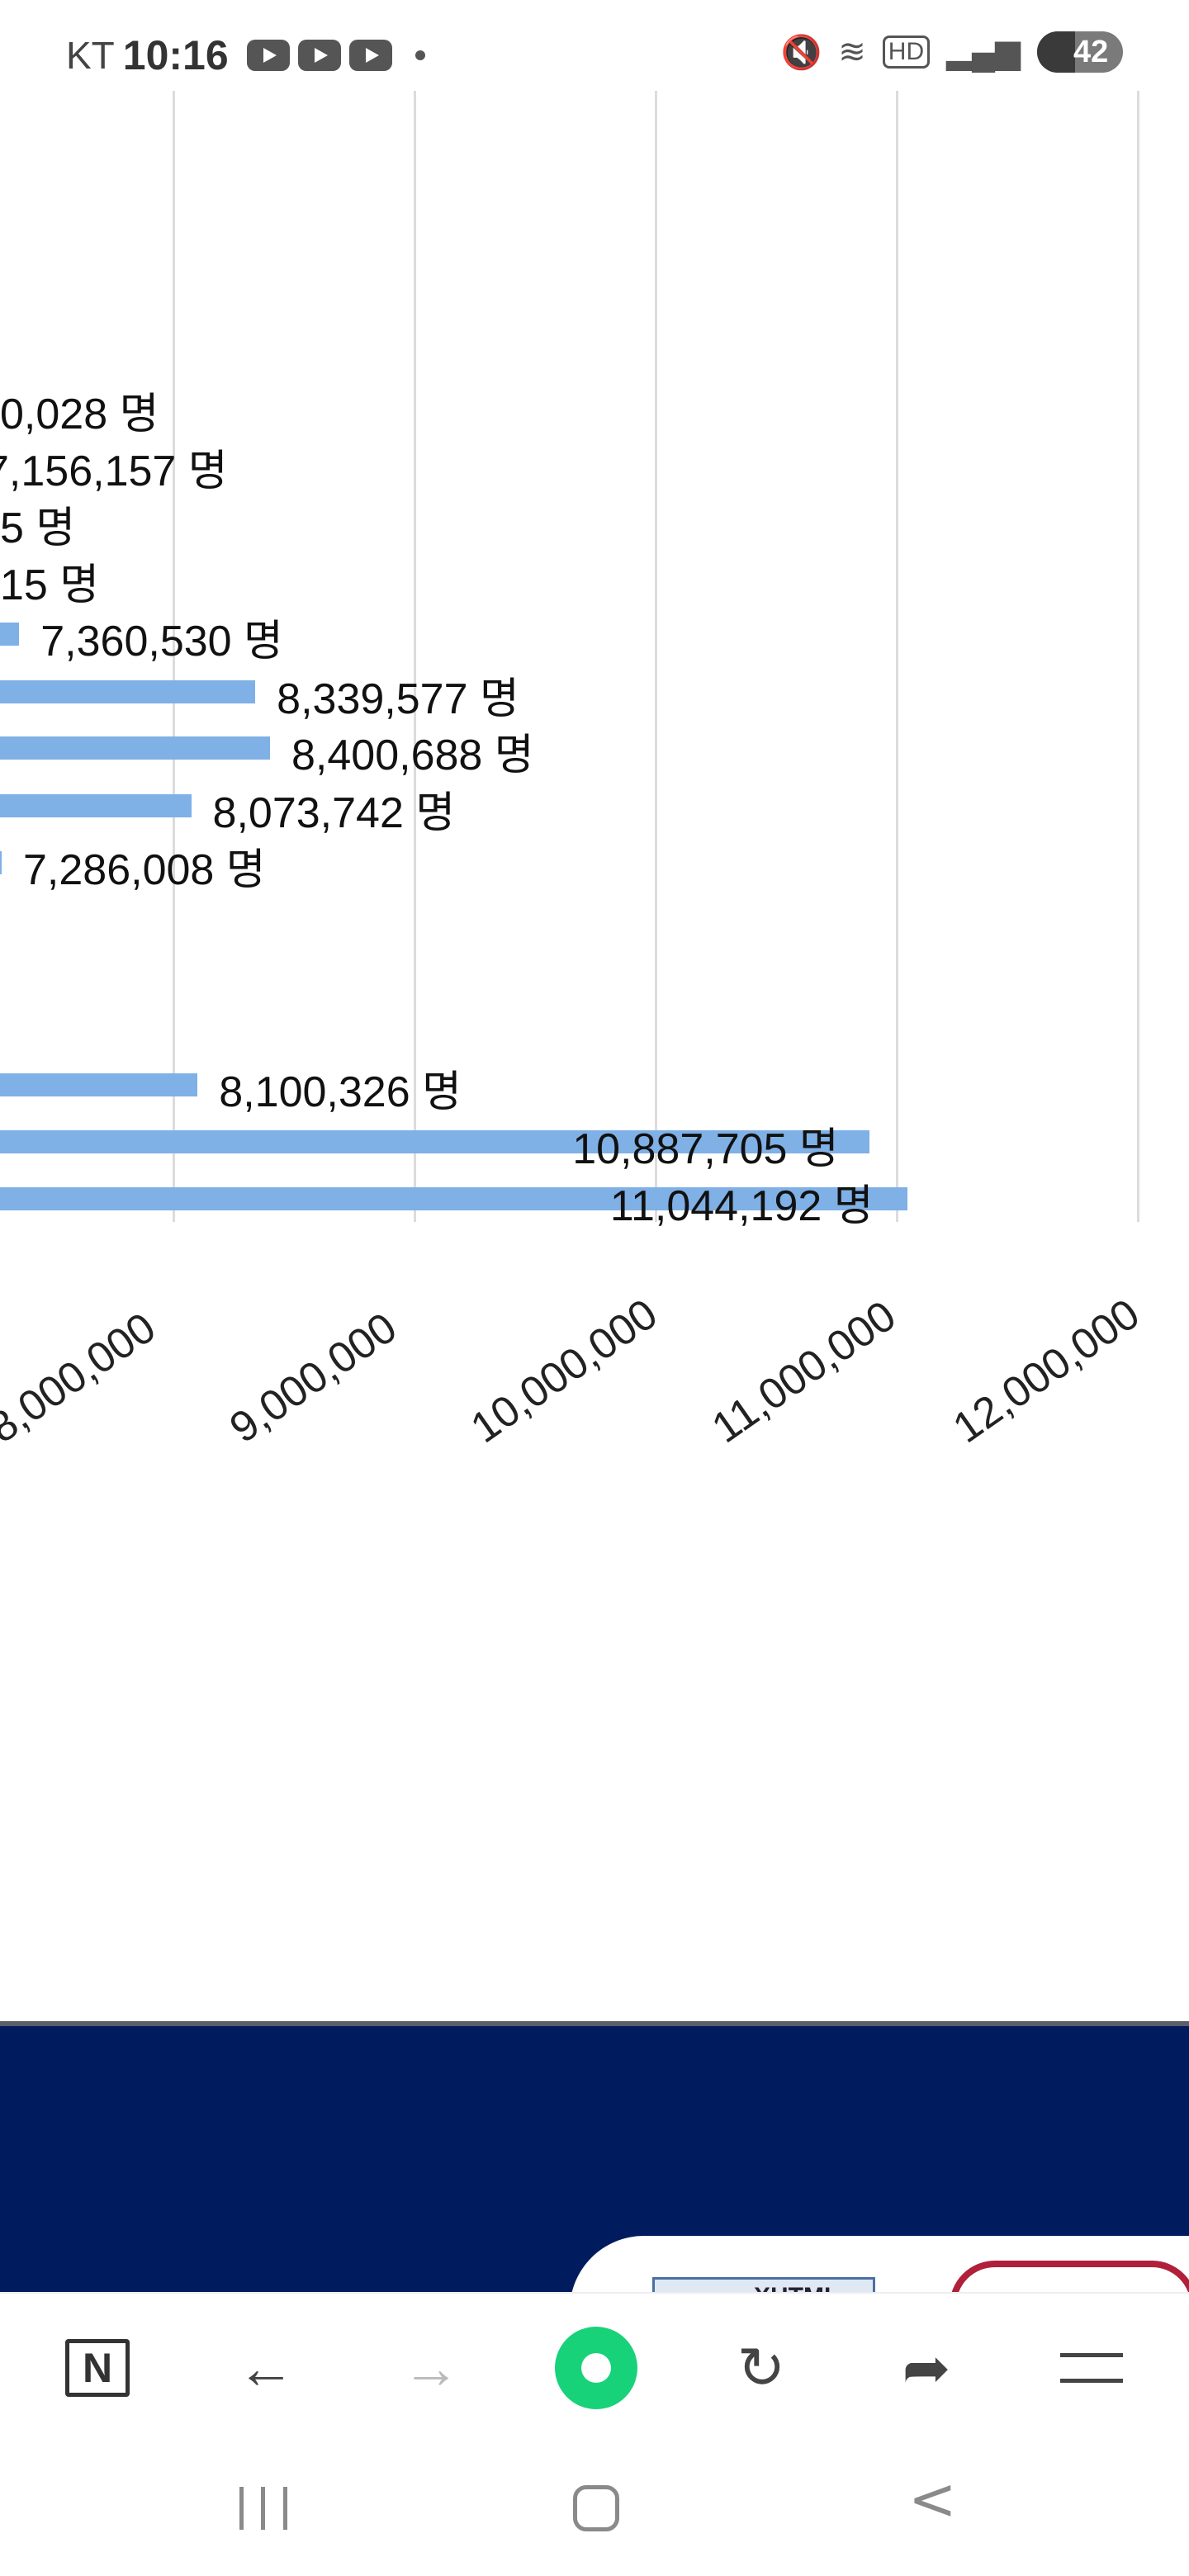 The width and height of the screenshot is (1189, 2576). Describe the element at coordinates (175, 55) in the screenshot. I see `clock: 10:16` at that location.